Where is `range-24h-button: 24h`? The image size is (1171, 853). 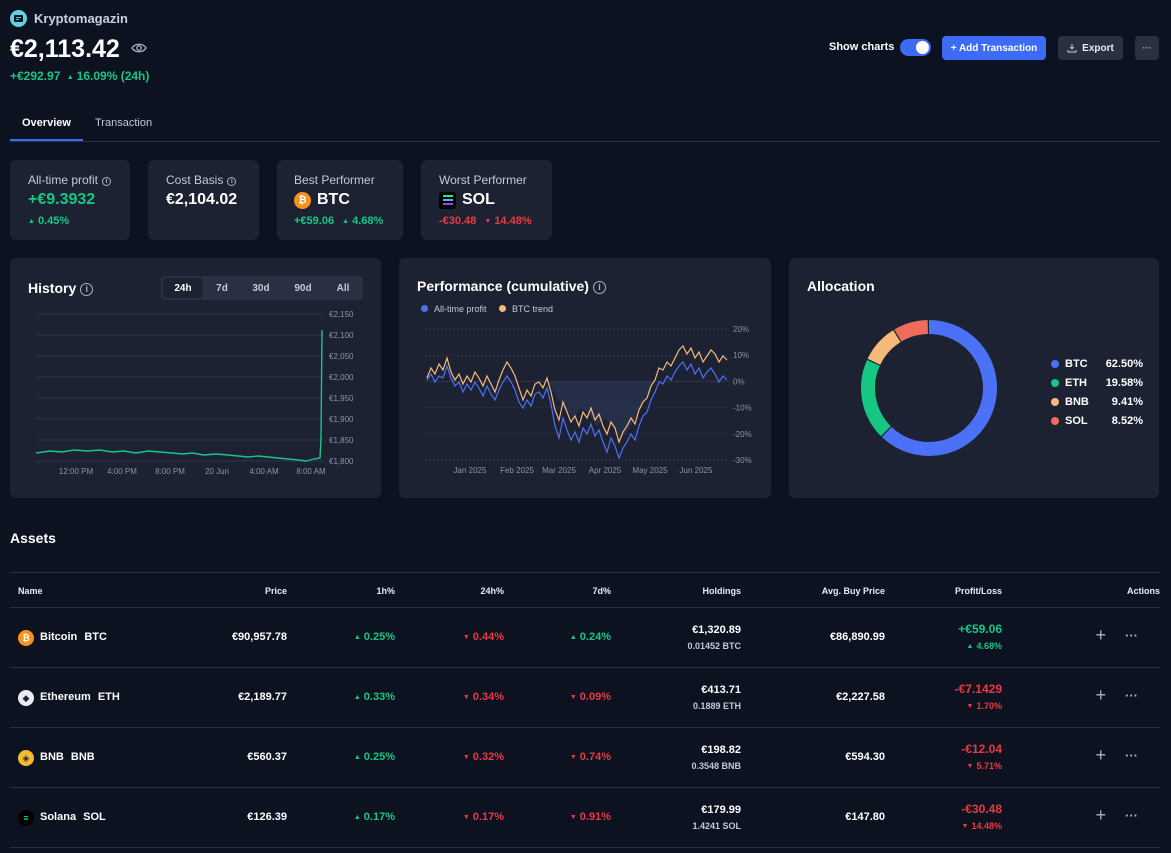 range-24h-button: 24h is located at coordinates (183, 288).